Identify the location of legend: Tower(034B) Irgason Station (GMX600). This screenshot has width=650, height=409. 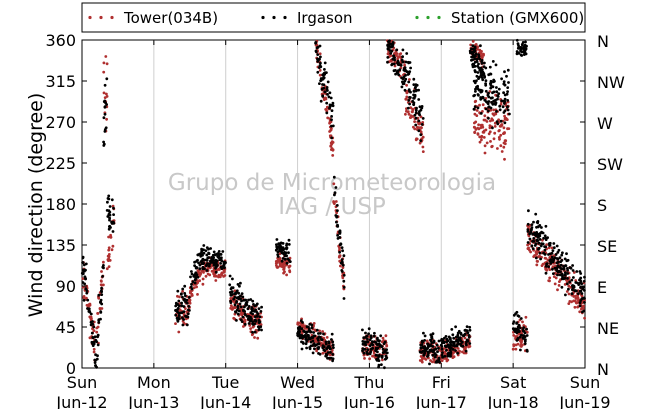
(333, 17).